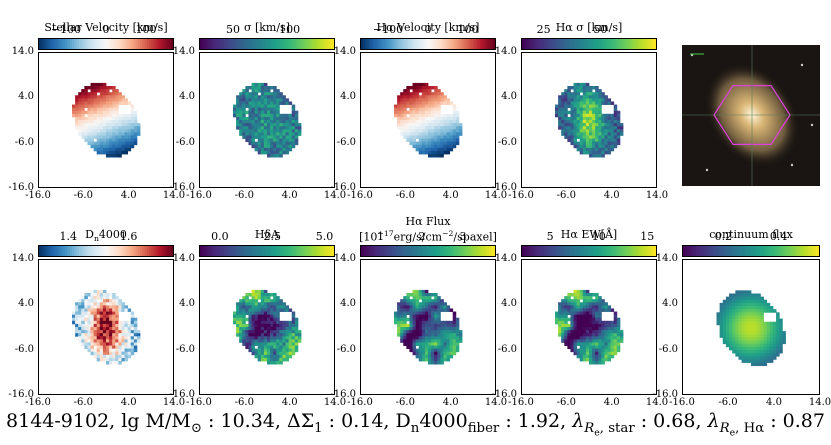  What do you see at coordinates (183, 258) in the screenshot?
I see `y-tick-label: 14.0` at bounding box center [183, 258].